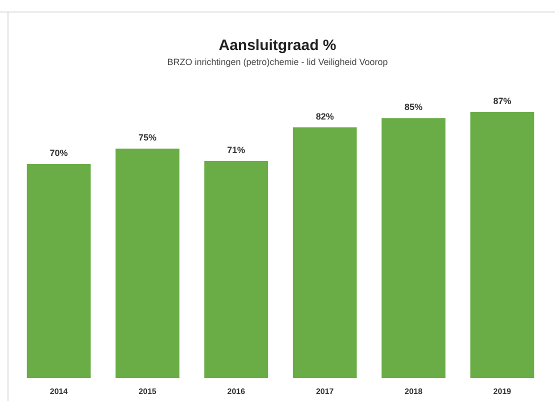  What do you see at coordinates (147, 391) in the screenshot?
I see `x-tick-label: 2015` at bounding box center [147, 391].